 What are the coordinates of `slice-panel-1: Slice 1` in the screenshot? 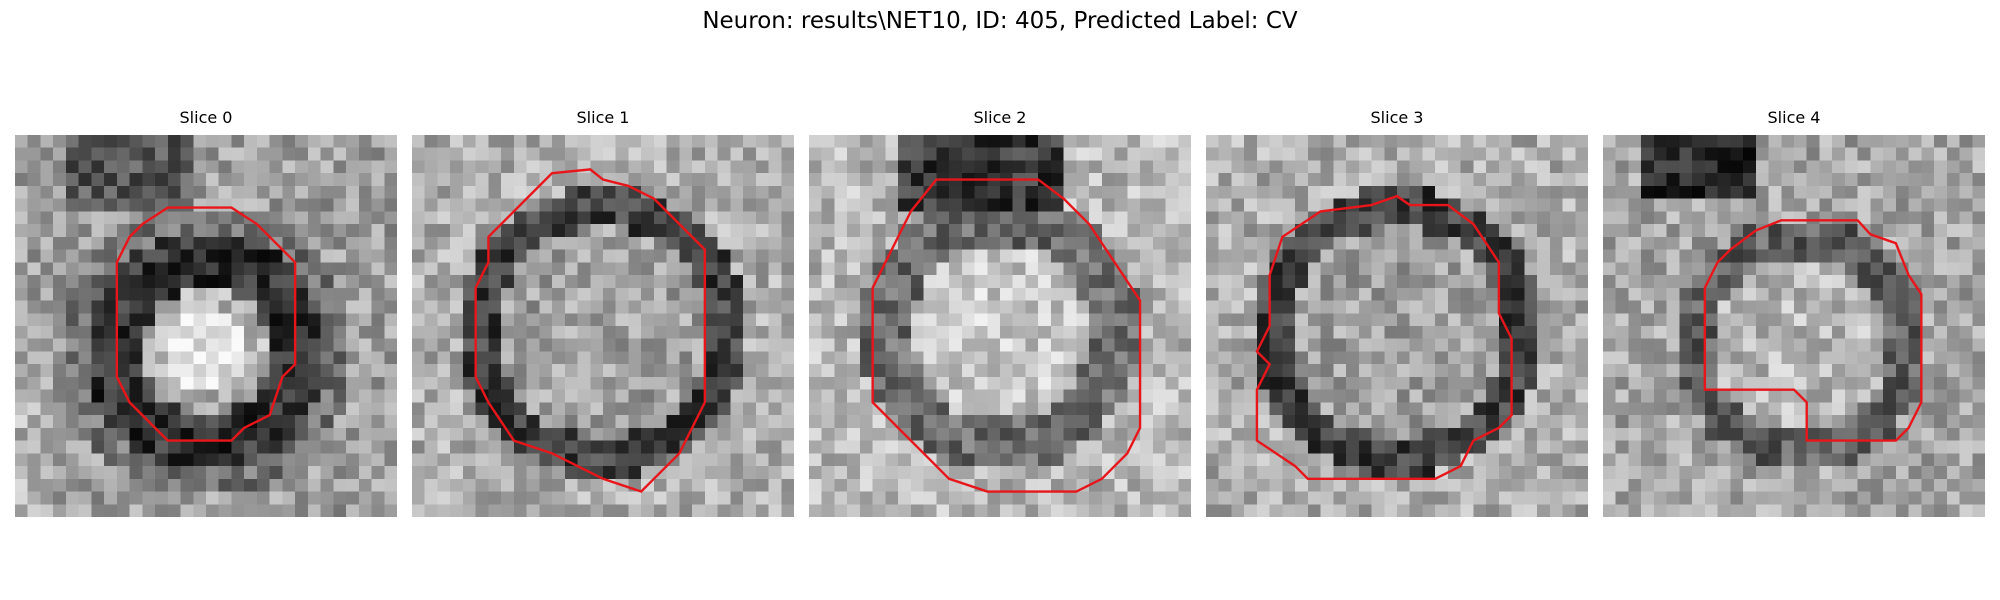 It's located at (603, 312).